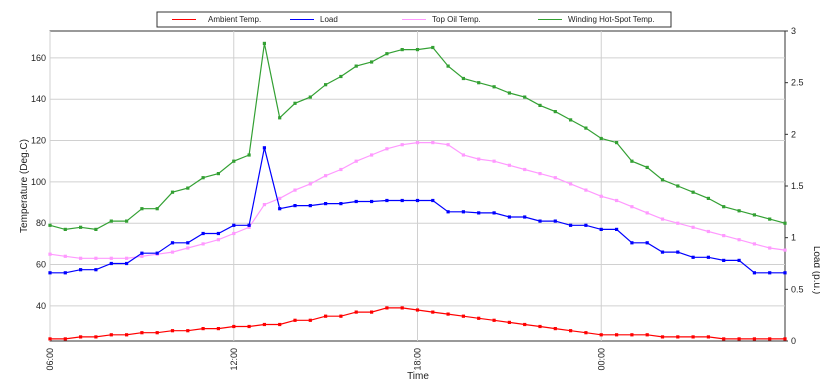  What do you see at coordinates (38, 182) in the screenshot?
I see `y-tick-label: 100` at bounding box center [38, 182].